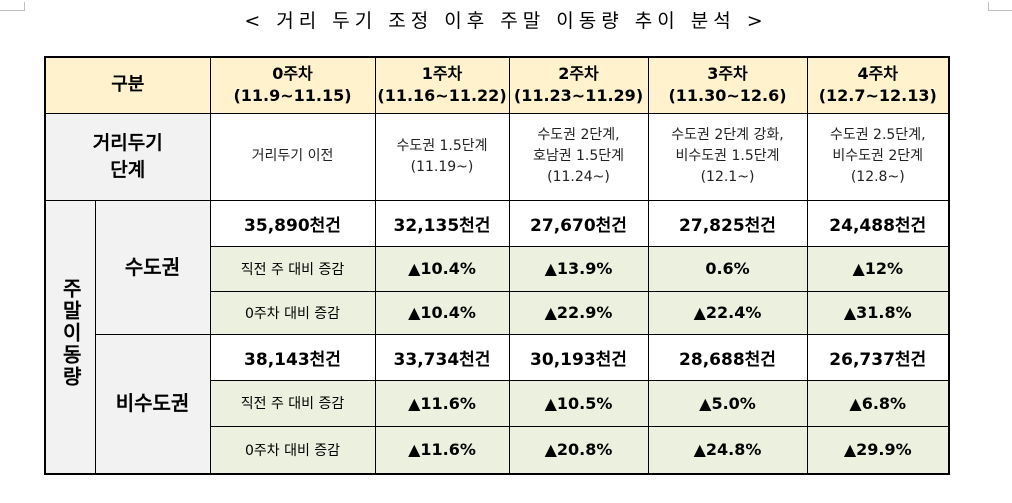 The height and width of the screenshot is (503, 1012). What do you see at coordinates (292, 450) in the screenshot?
I see `noncapital-base-label: 0주차 대비 증감` at bounding box center [292, 450].